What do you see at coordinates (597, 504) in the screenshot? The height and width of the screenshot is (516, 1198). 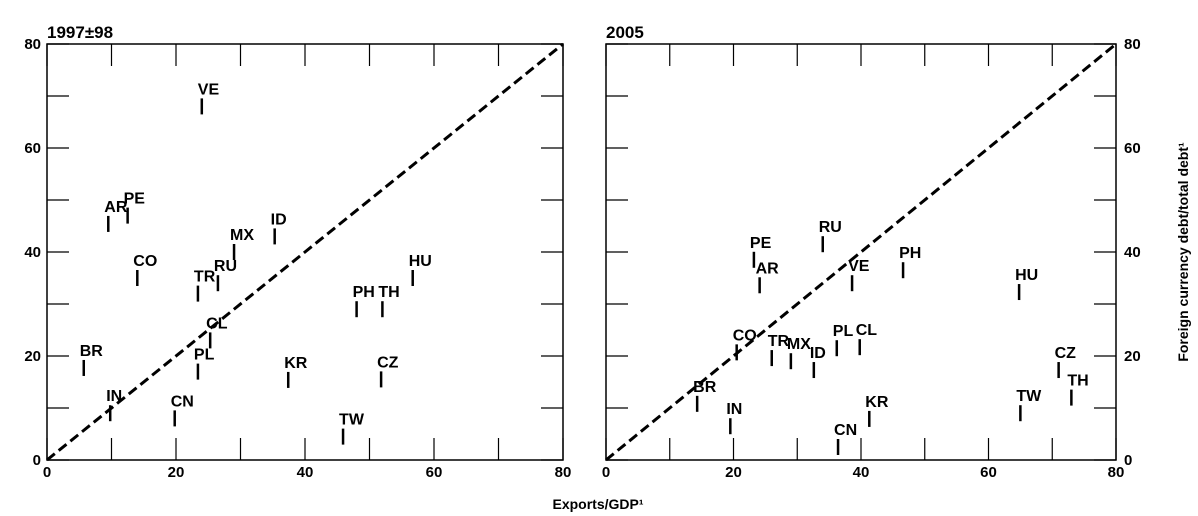 I see `x-axis-label: Exports/GDP¹` at bounding box center [597, 504].